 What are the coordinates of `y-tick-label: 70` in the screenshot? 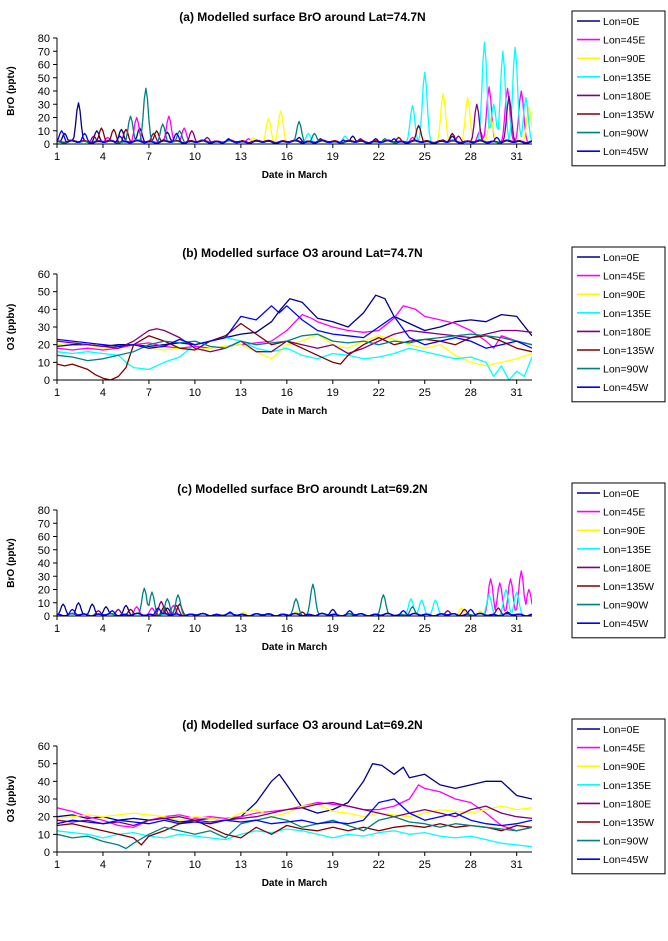 It's located at (44, 52).